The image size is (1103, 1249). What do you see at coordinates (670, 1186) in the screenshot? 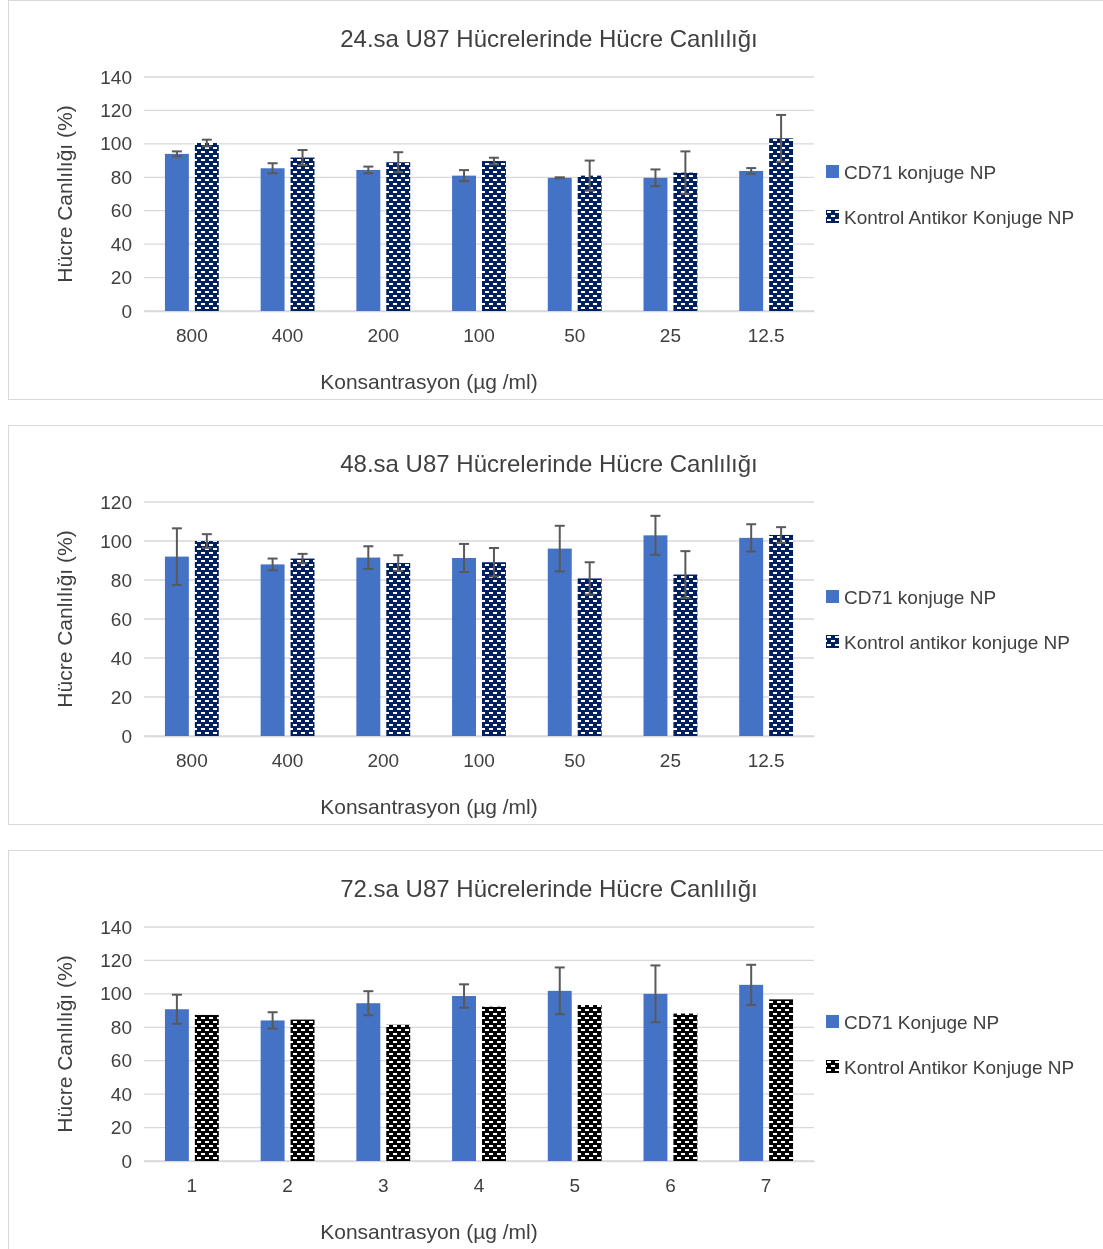
I see `x-tick-label: 6` at bounding box center [670, 1186].